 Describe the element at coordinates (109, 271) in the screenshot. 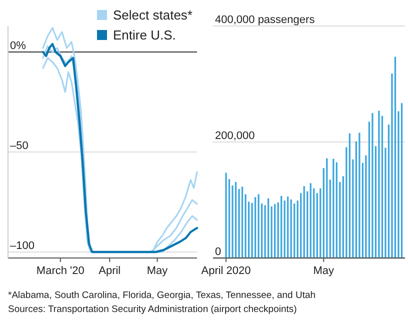

I see `x-tick-label: April` at that location.